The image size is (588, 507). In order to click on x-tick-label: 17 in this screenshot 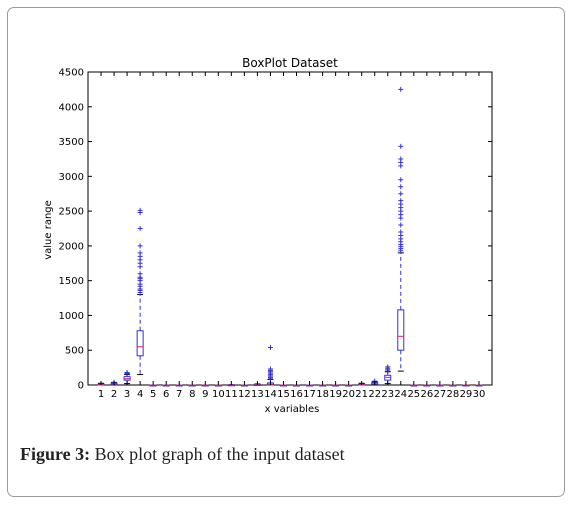, I will do `click(309, 394)`.